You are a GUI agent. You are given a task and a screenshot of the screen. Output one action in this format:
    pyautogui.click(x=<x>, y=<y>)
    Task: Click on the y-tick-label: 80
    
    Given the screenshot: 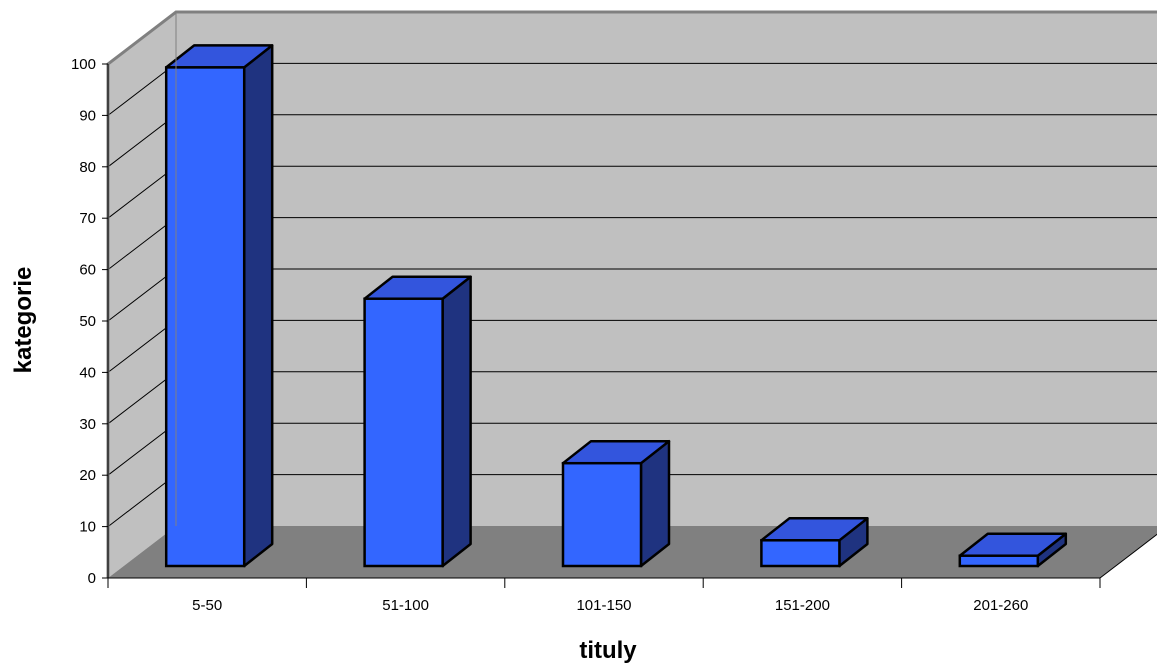 What is the action you would take?
    pyautogui.click(x=87, y=167)
    